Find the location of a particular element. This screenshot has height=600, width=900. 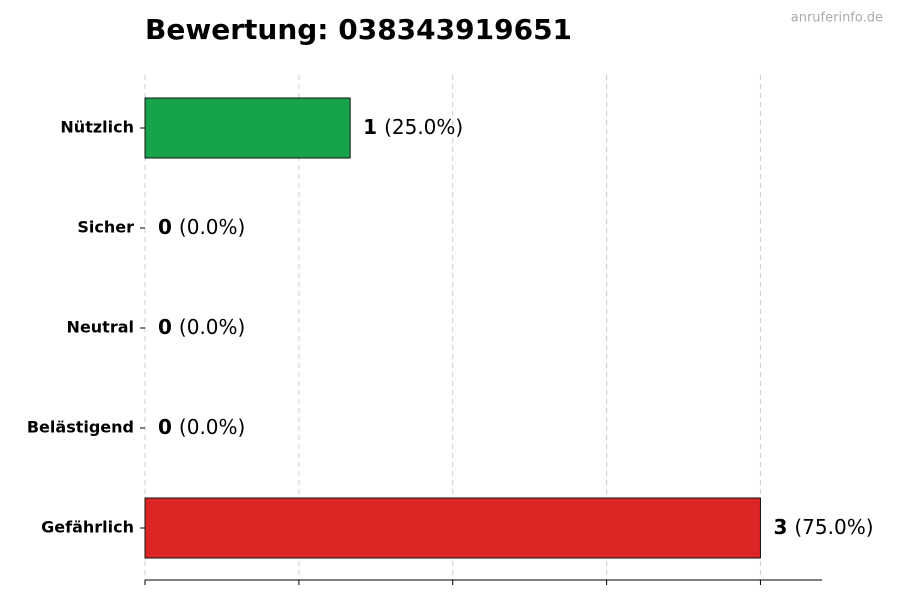

data-label: 1 (25.0%) is located at coordinates (413, 127).